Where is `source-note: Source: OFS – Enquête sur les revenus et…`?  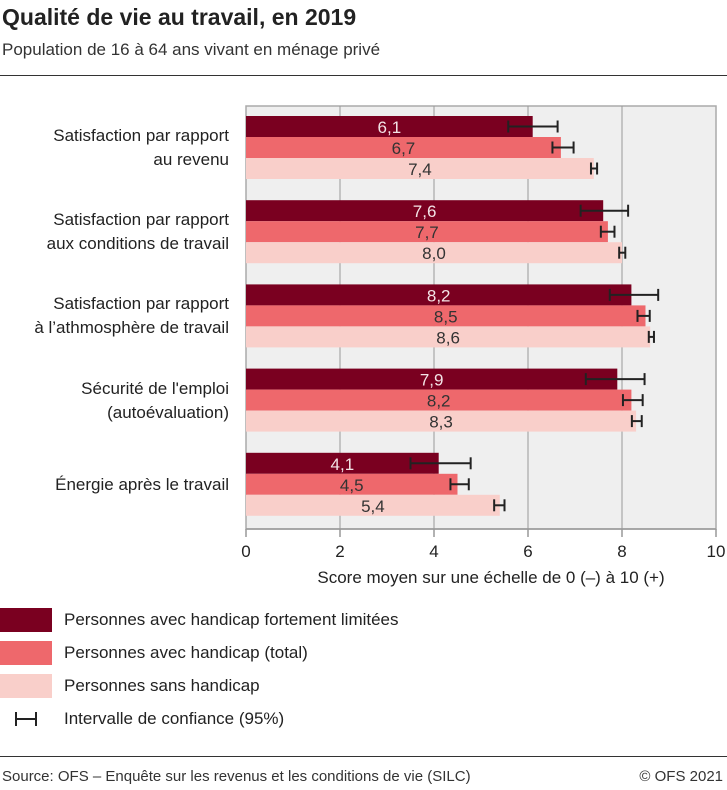 source-note: Source: OFS – Enquête sur les revenus et… is located at coordinates (236, 776).